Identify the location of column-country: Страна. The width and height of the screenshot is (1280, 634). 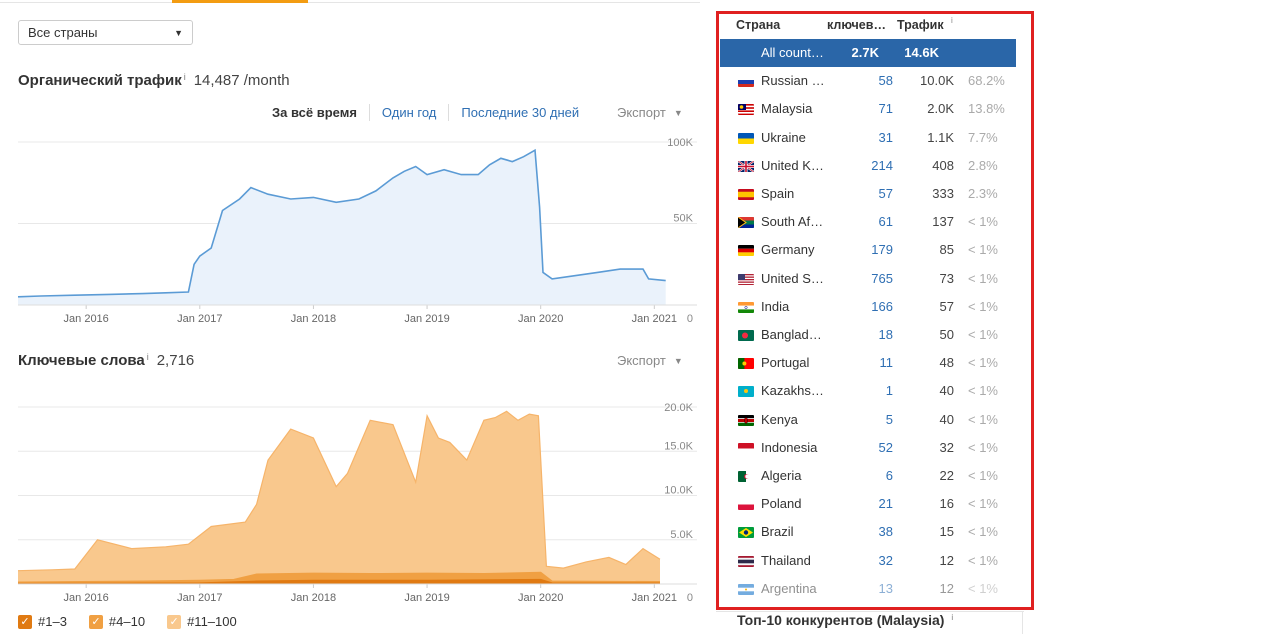
(758, 25).